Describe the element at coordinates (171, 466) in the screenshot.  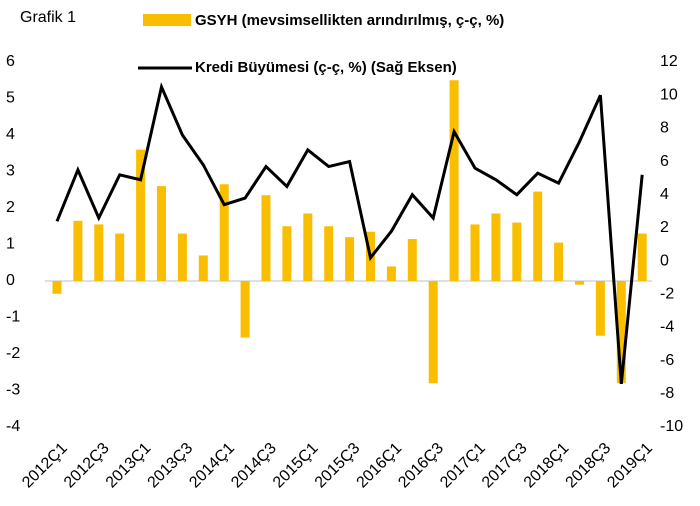
I see `x-tick-label: 2013Ç3` at that location.